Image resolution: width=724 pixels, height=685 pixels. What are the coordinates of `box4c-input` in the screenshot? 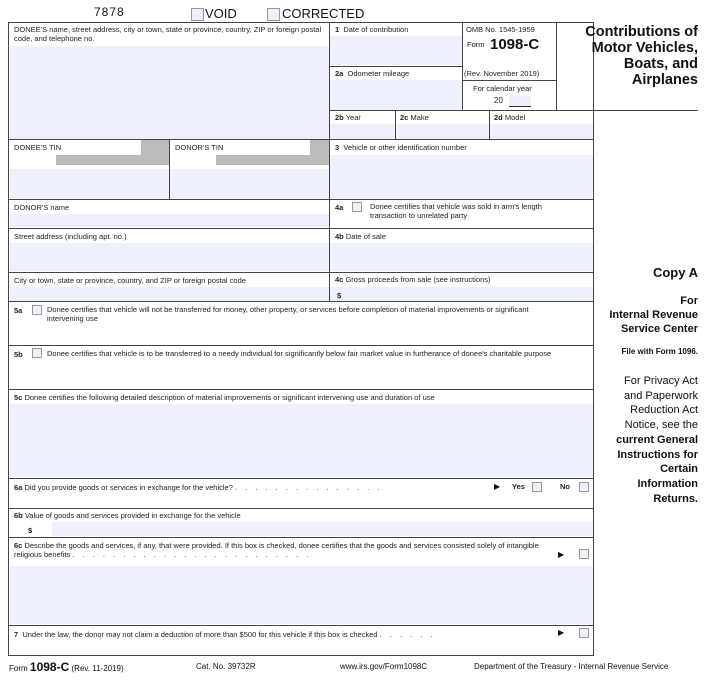 It's located at (461, 294).